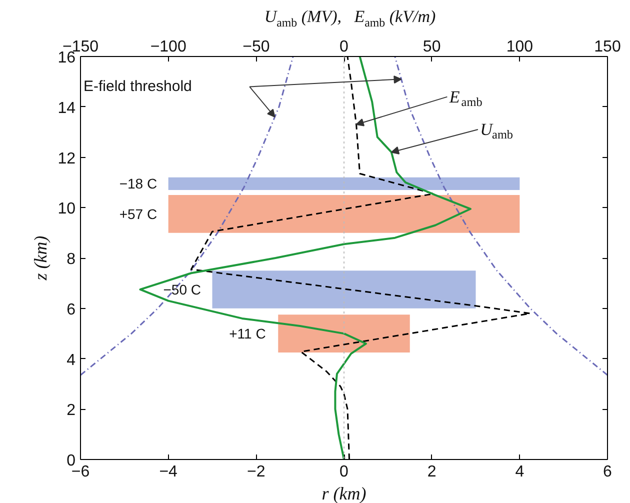 This screenshot has height=503, width=630. What do you see at coordinates (137, 87) in the screenshot?
I see `annotation: E-field threshold` at bounding box center [137, 87].